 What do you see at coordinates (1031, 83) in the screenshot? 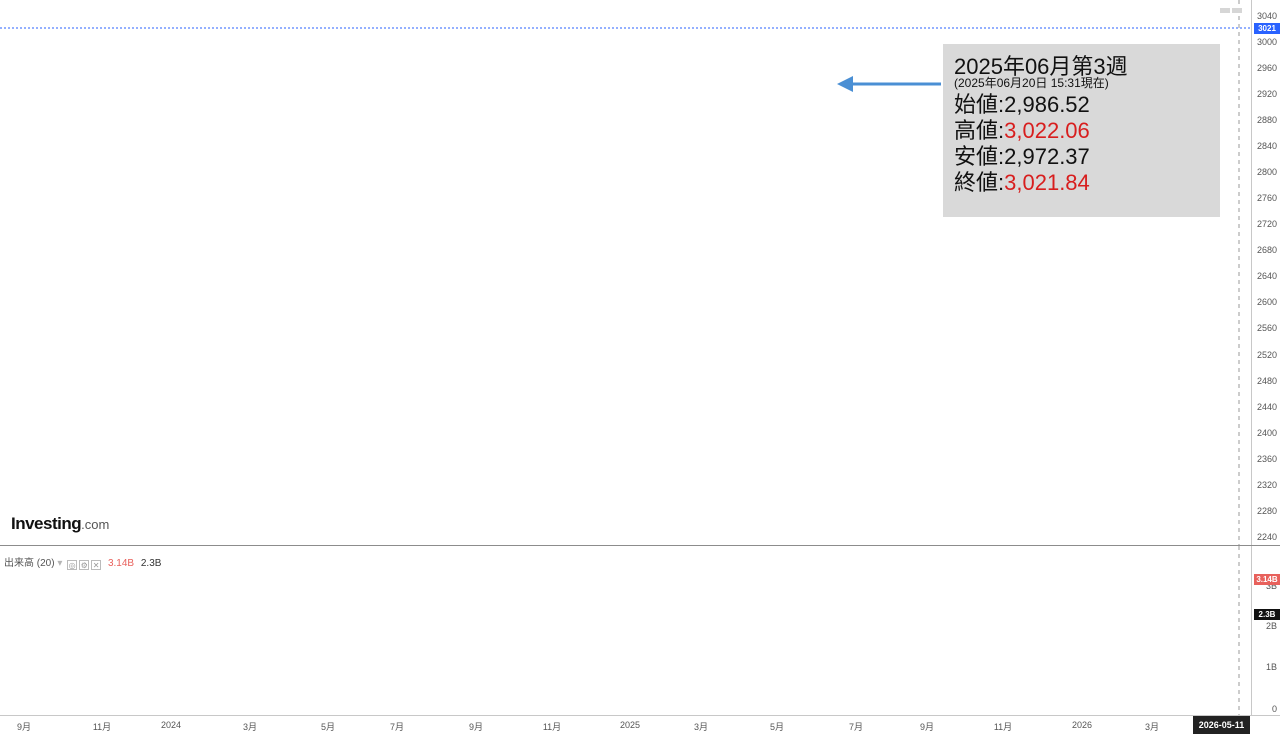
I see `info-box-subtitle: (2025年06月20日 15:31現在)` at bounding box center [1031, 83].